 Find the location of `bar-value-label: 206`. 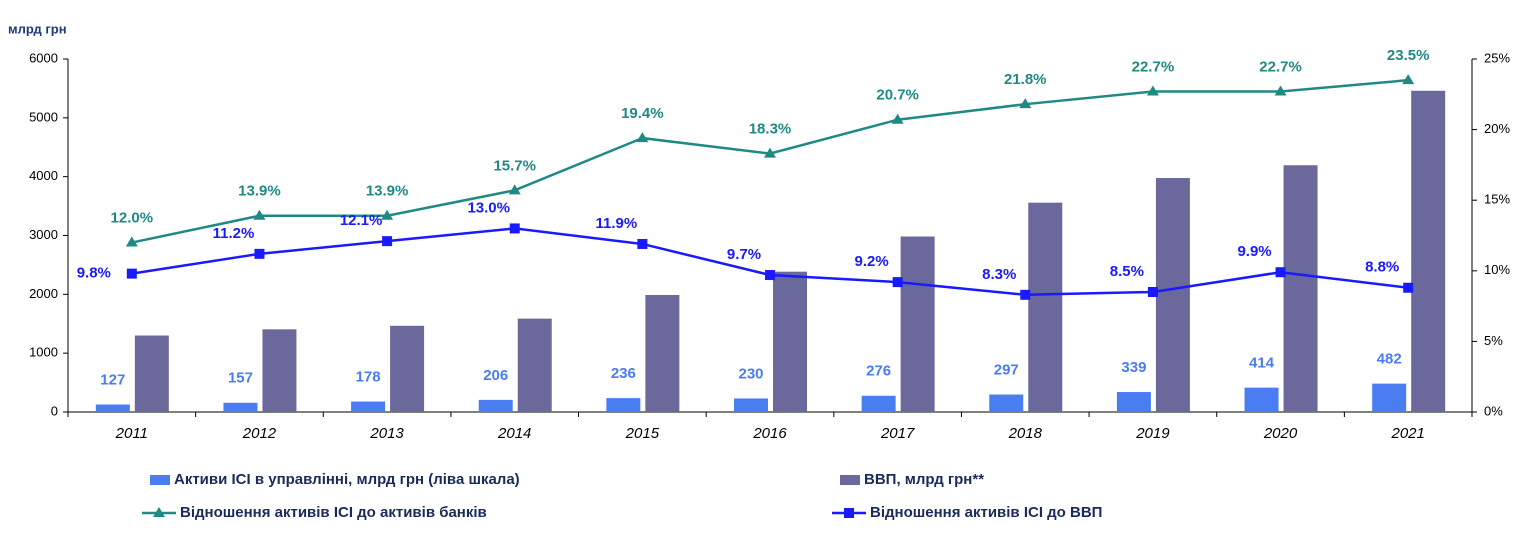

bar-value-label: 206 is located at coordinates (495, 375).